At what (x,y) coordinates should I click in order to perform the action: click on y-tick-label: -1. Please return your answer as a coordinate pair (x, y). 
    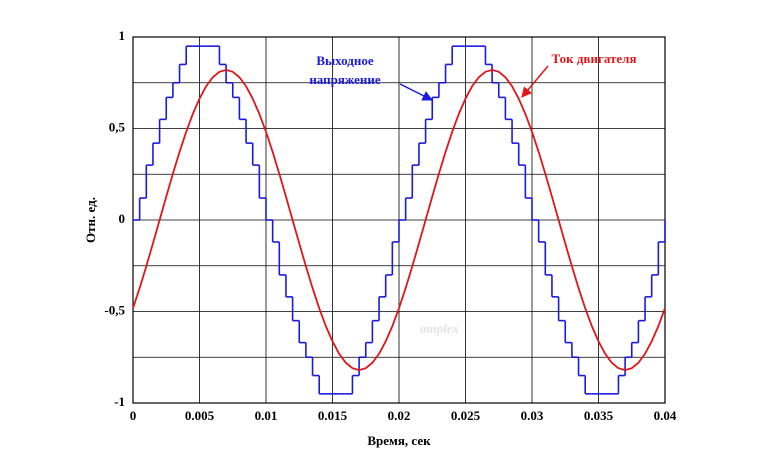
    Looking at the image, I should click on (119, 401).